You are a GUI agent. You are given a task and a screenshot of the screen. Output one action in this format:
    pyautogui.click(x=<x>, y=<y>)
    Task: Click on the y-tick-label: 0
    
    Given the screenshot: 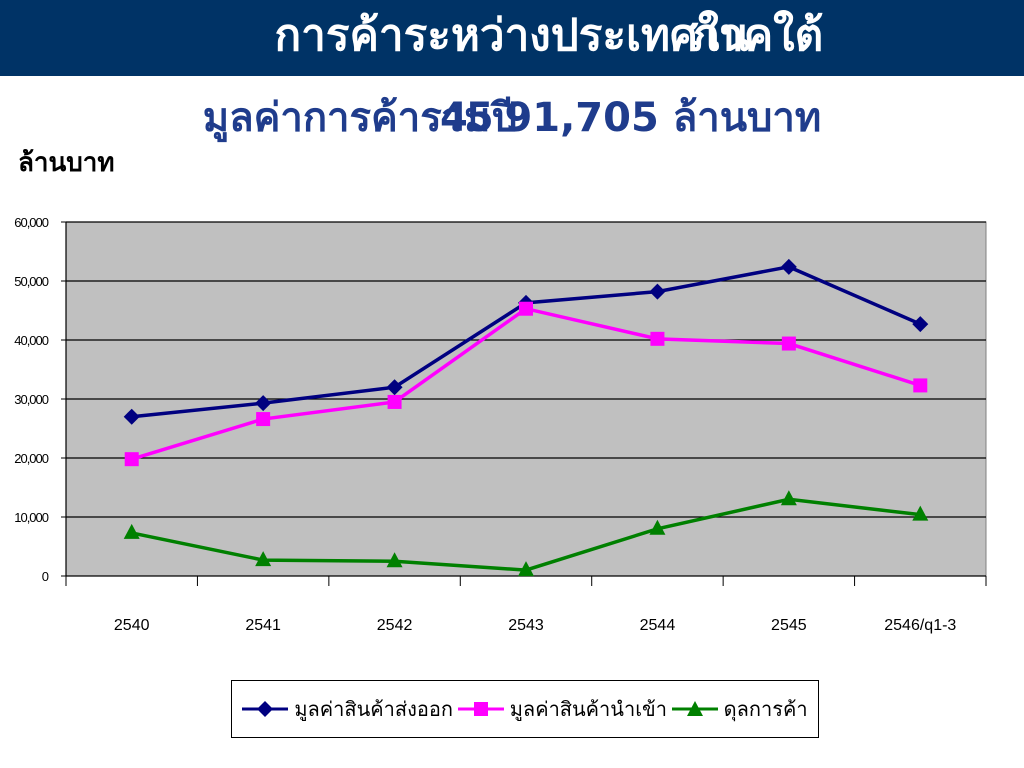 What is the action you would take?
    pyautogui.click(x=45, y=576)
    